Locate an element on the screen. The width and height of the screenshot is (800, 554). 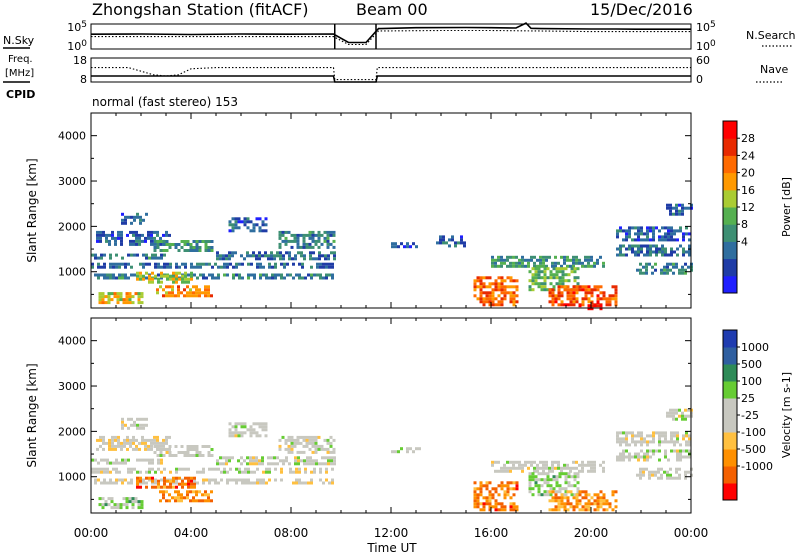
time-tick-label: 00:00 is located at coordinates (91, 533).